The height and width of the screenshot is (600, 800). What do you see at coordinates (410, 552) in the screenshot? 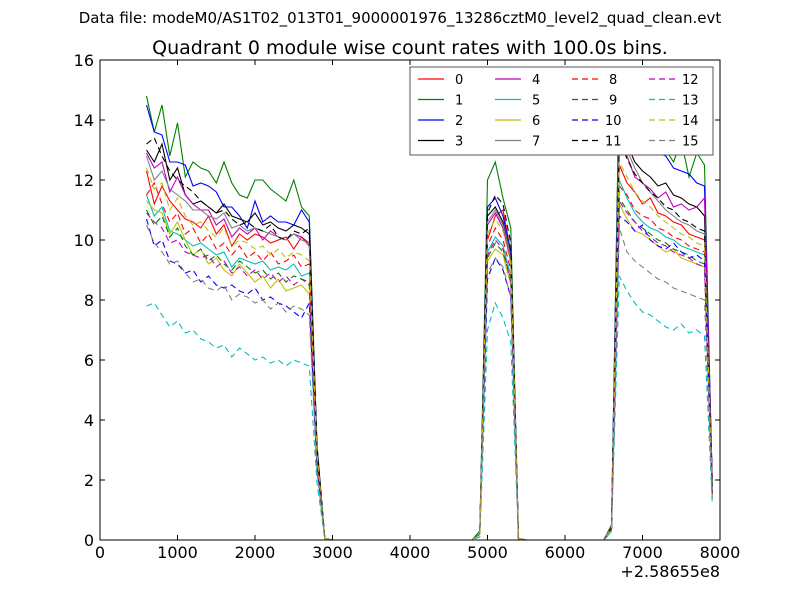
I see `x-tick-label: 4000` at bounding box center [410, 552].